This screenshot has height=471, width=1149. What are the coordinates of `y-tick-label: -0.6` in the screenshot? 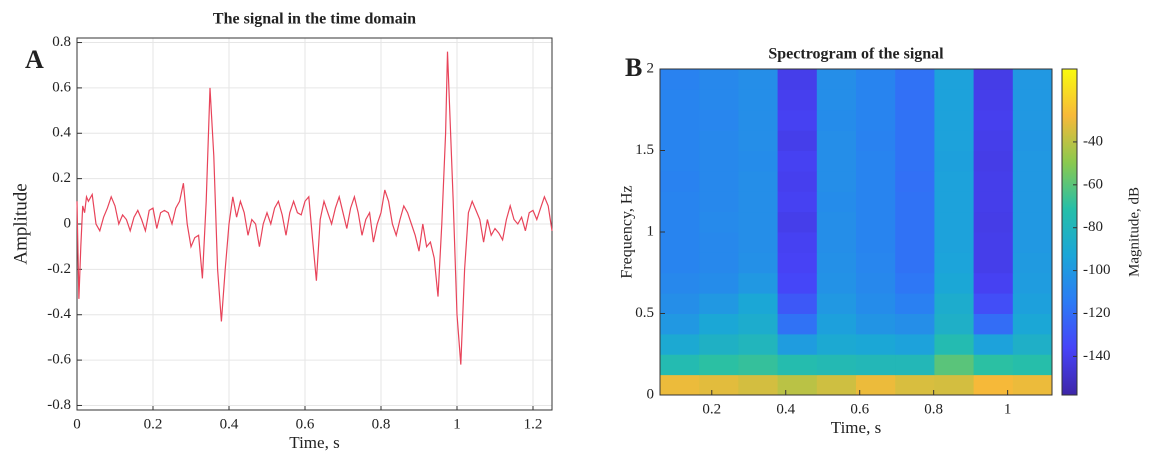 It's located at (59, 360).